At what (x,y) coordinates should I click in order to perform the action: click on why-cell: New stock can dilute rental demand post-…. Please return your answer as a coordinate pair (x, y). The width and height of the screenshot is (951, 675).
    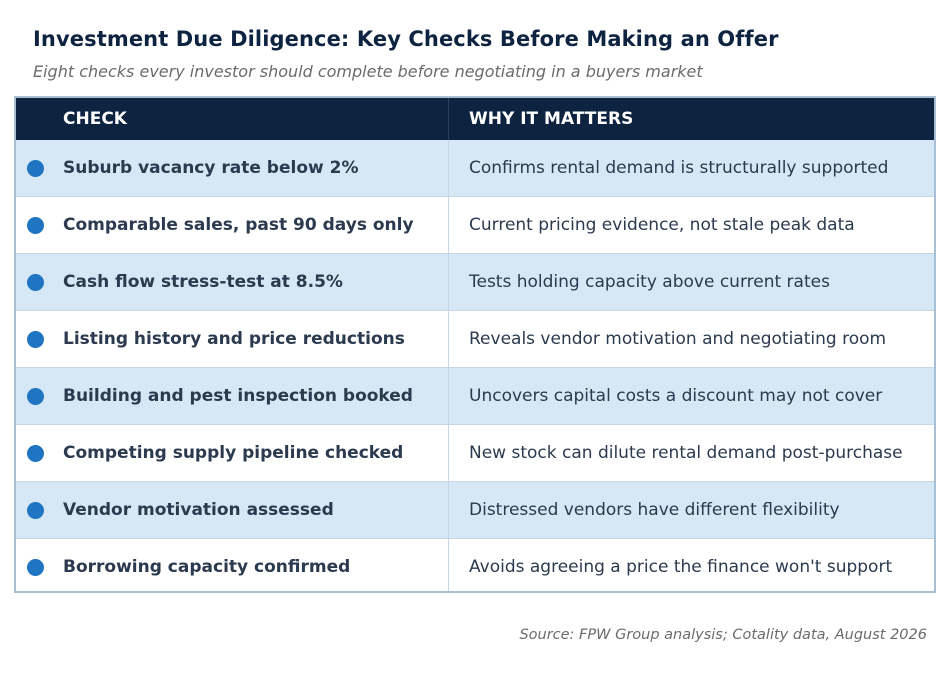
    Looking at the image, I should click on (686, 453).